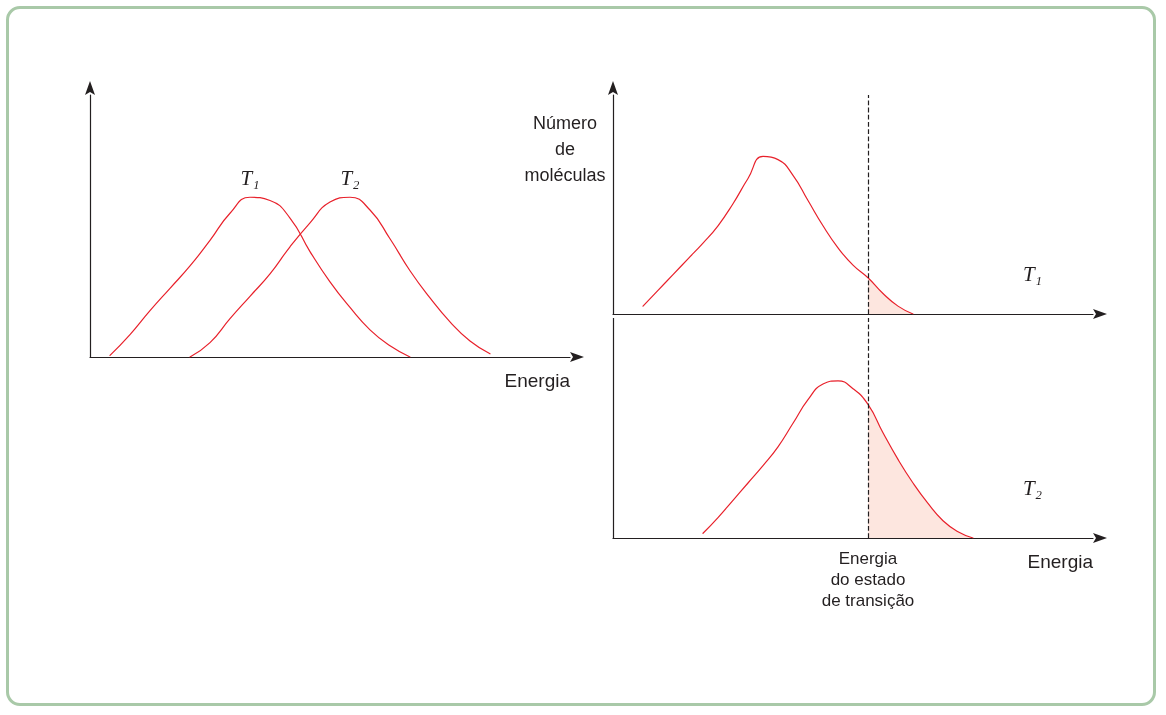 Image resolution: width=1166 pixels, height=715 pixels. Describe the element at coordinates (565, 149) in the screenshot. I see `y-axis-title: Número de moléculas` at that location.